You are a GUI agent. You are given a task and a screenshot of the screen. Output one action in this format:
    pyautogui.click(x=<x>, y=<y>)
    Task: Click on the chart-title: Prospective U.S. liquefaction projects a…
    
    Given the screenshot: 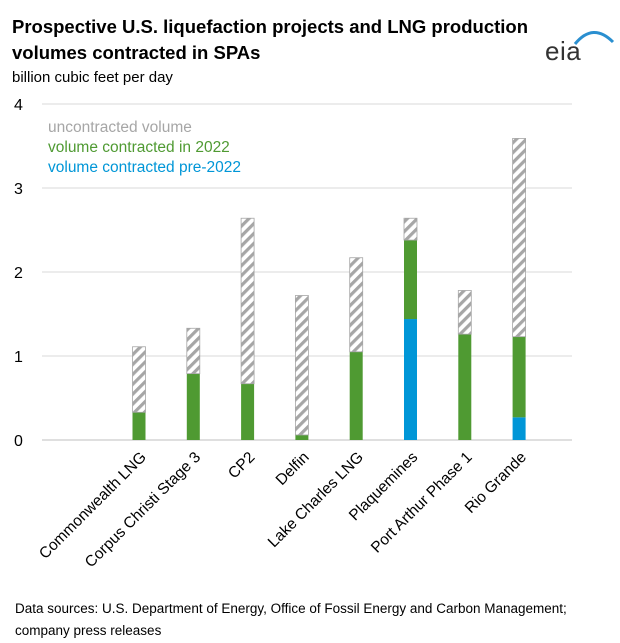 What is the action you would take?
    pyautogui.click(x=270, y=39)
    